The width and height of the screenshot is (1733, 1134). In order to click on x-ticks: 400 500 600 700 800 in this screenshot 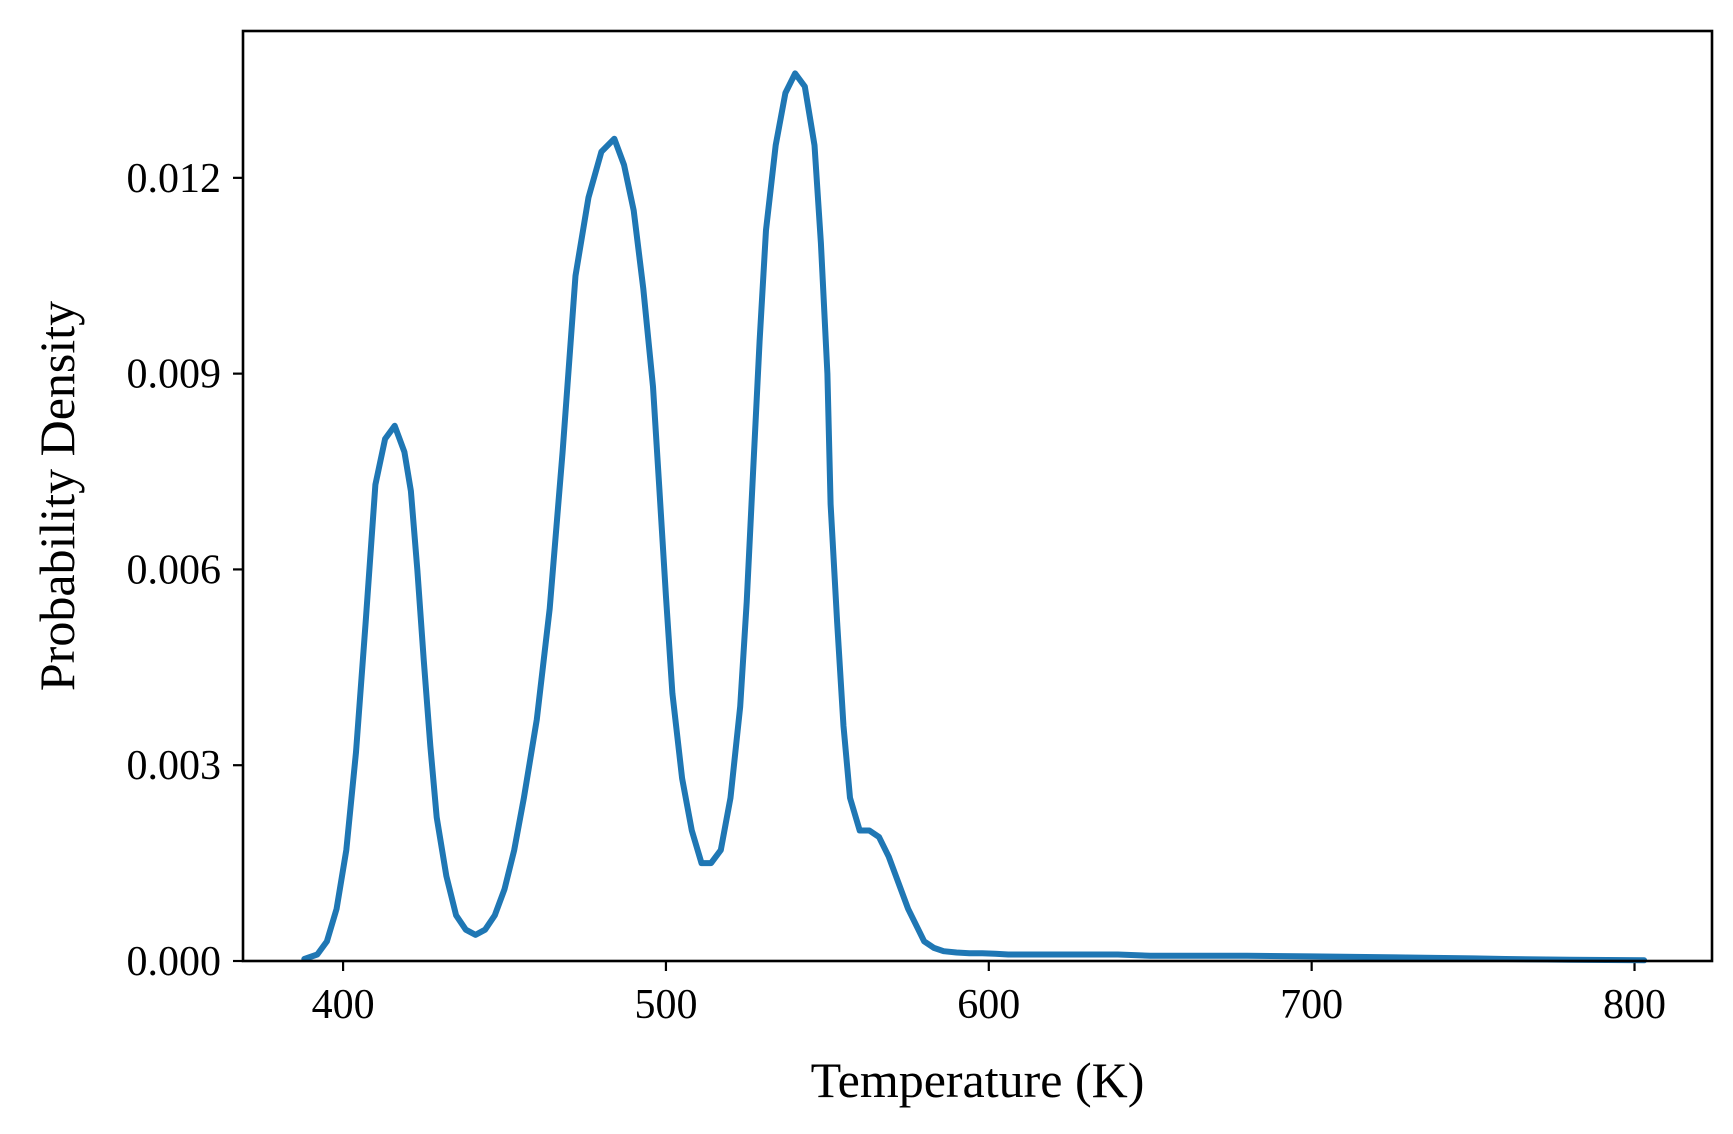, I will do `click(989, 994)`.